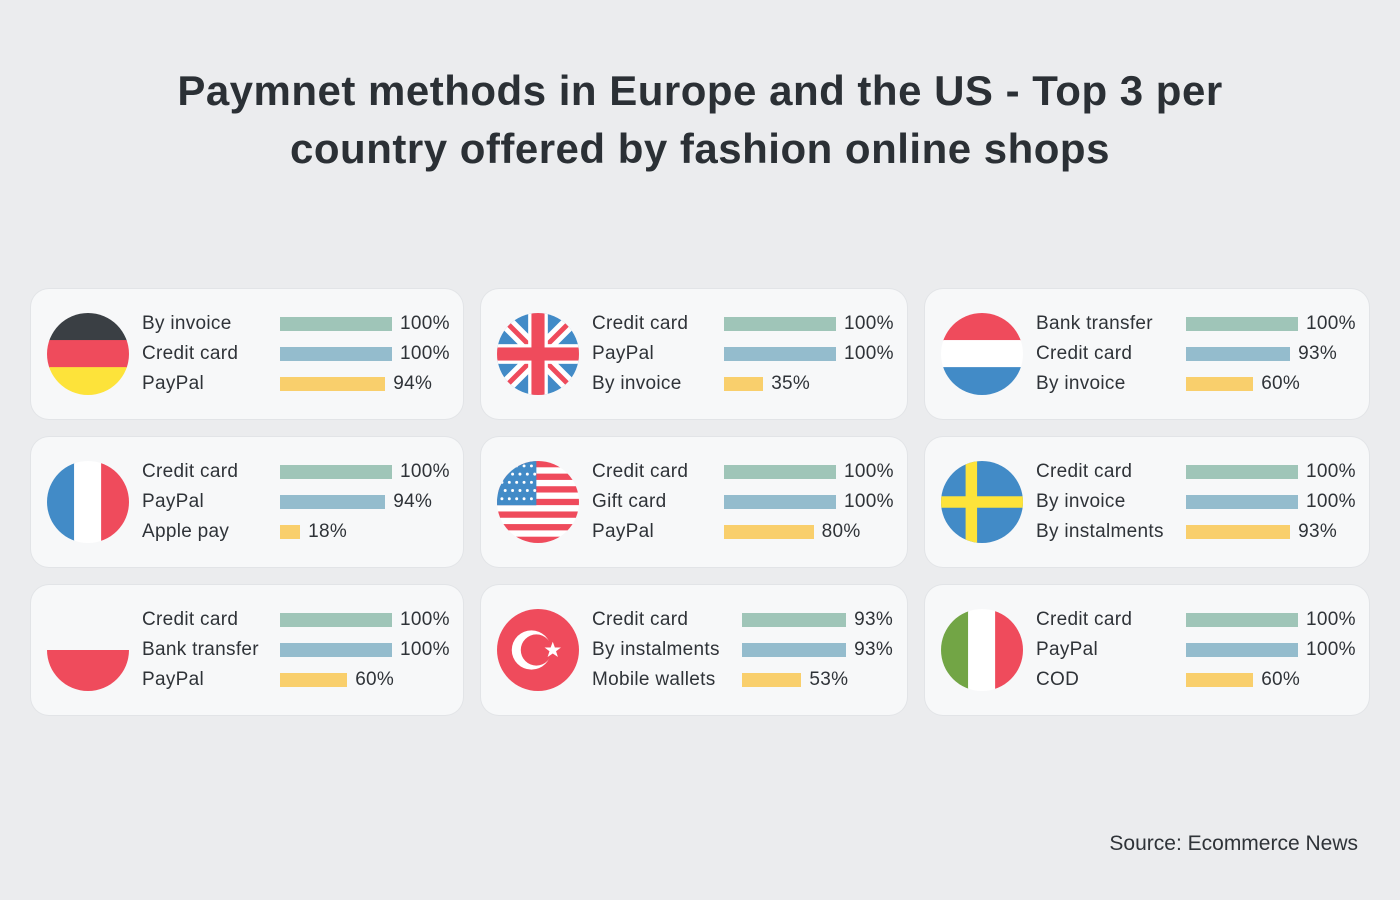  What do you see at coordinates (1233, 843) in the screenshot?
I see `source-note: Source: Ecommerce News` at bounding box center [1233, 843].